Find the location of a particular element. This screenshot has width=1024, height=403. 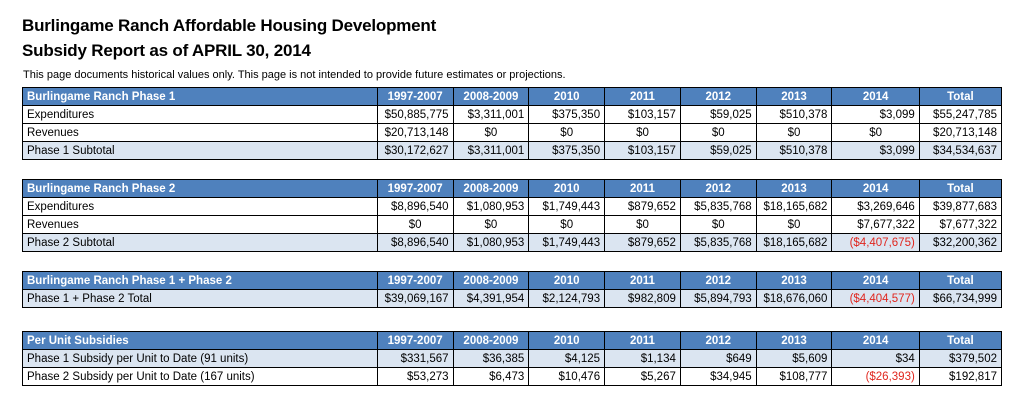

cell-value: $5,609 is located at coordinates (794, 358).